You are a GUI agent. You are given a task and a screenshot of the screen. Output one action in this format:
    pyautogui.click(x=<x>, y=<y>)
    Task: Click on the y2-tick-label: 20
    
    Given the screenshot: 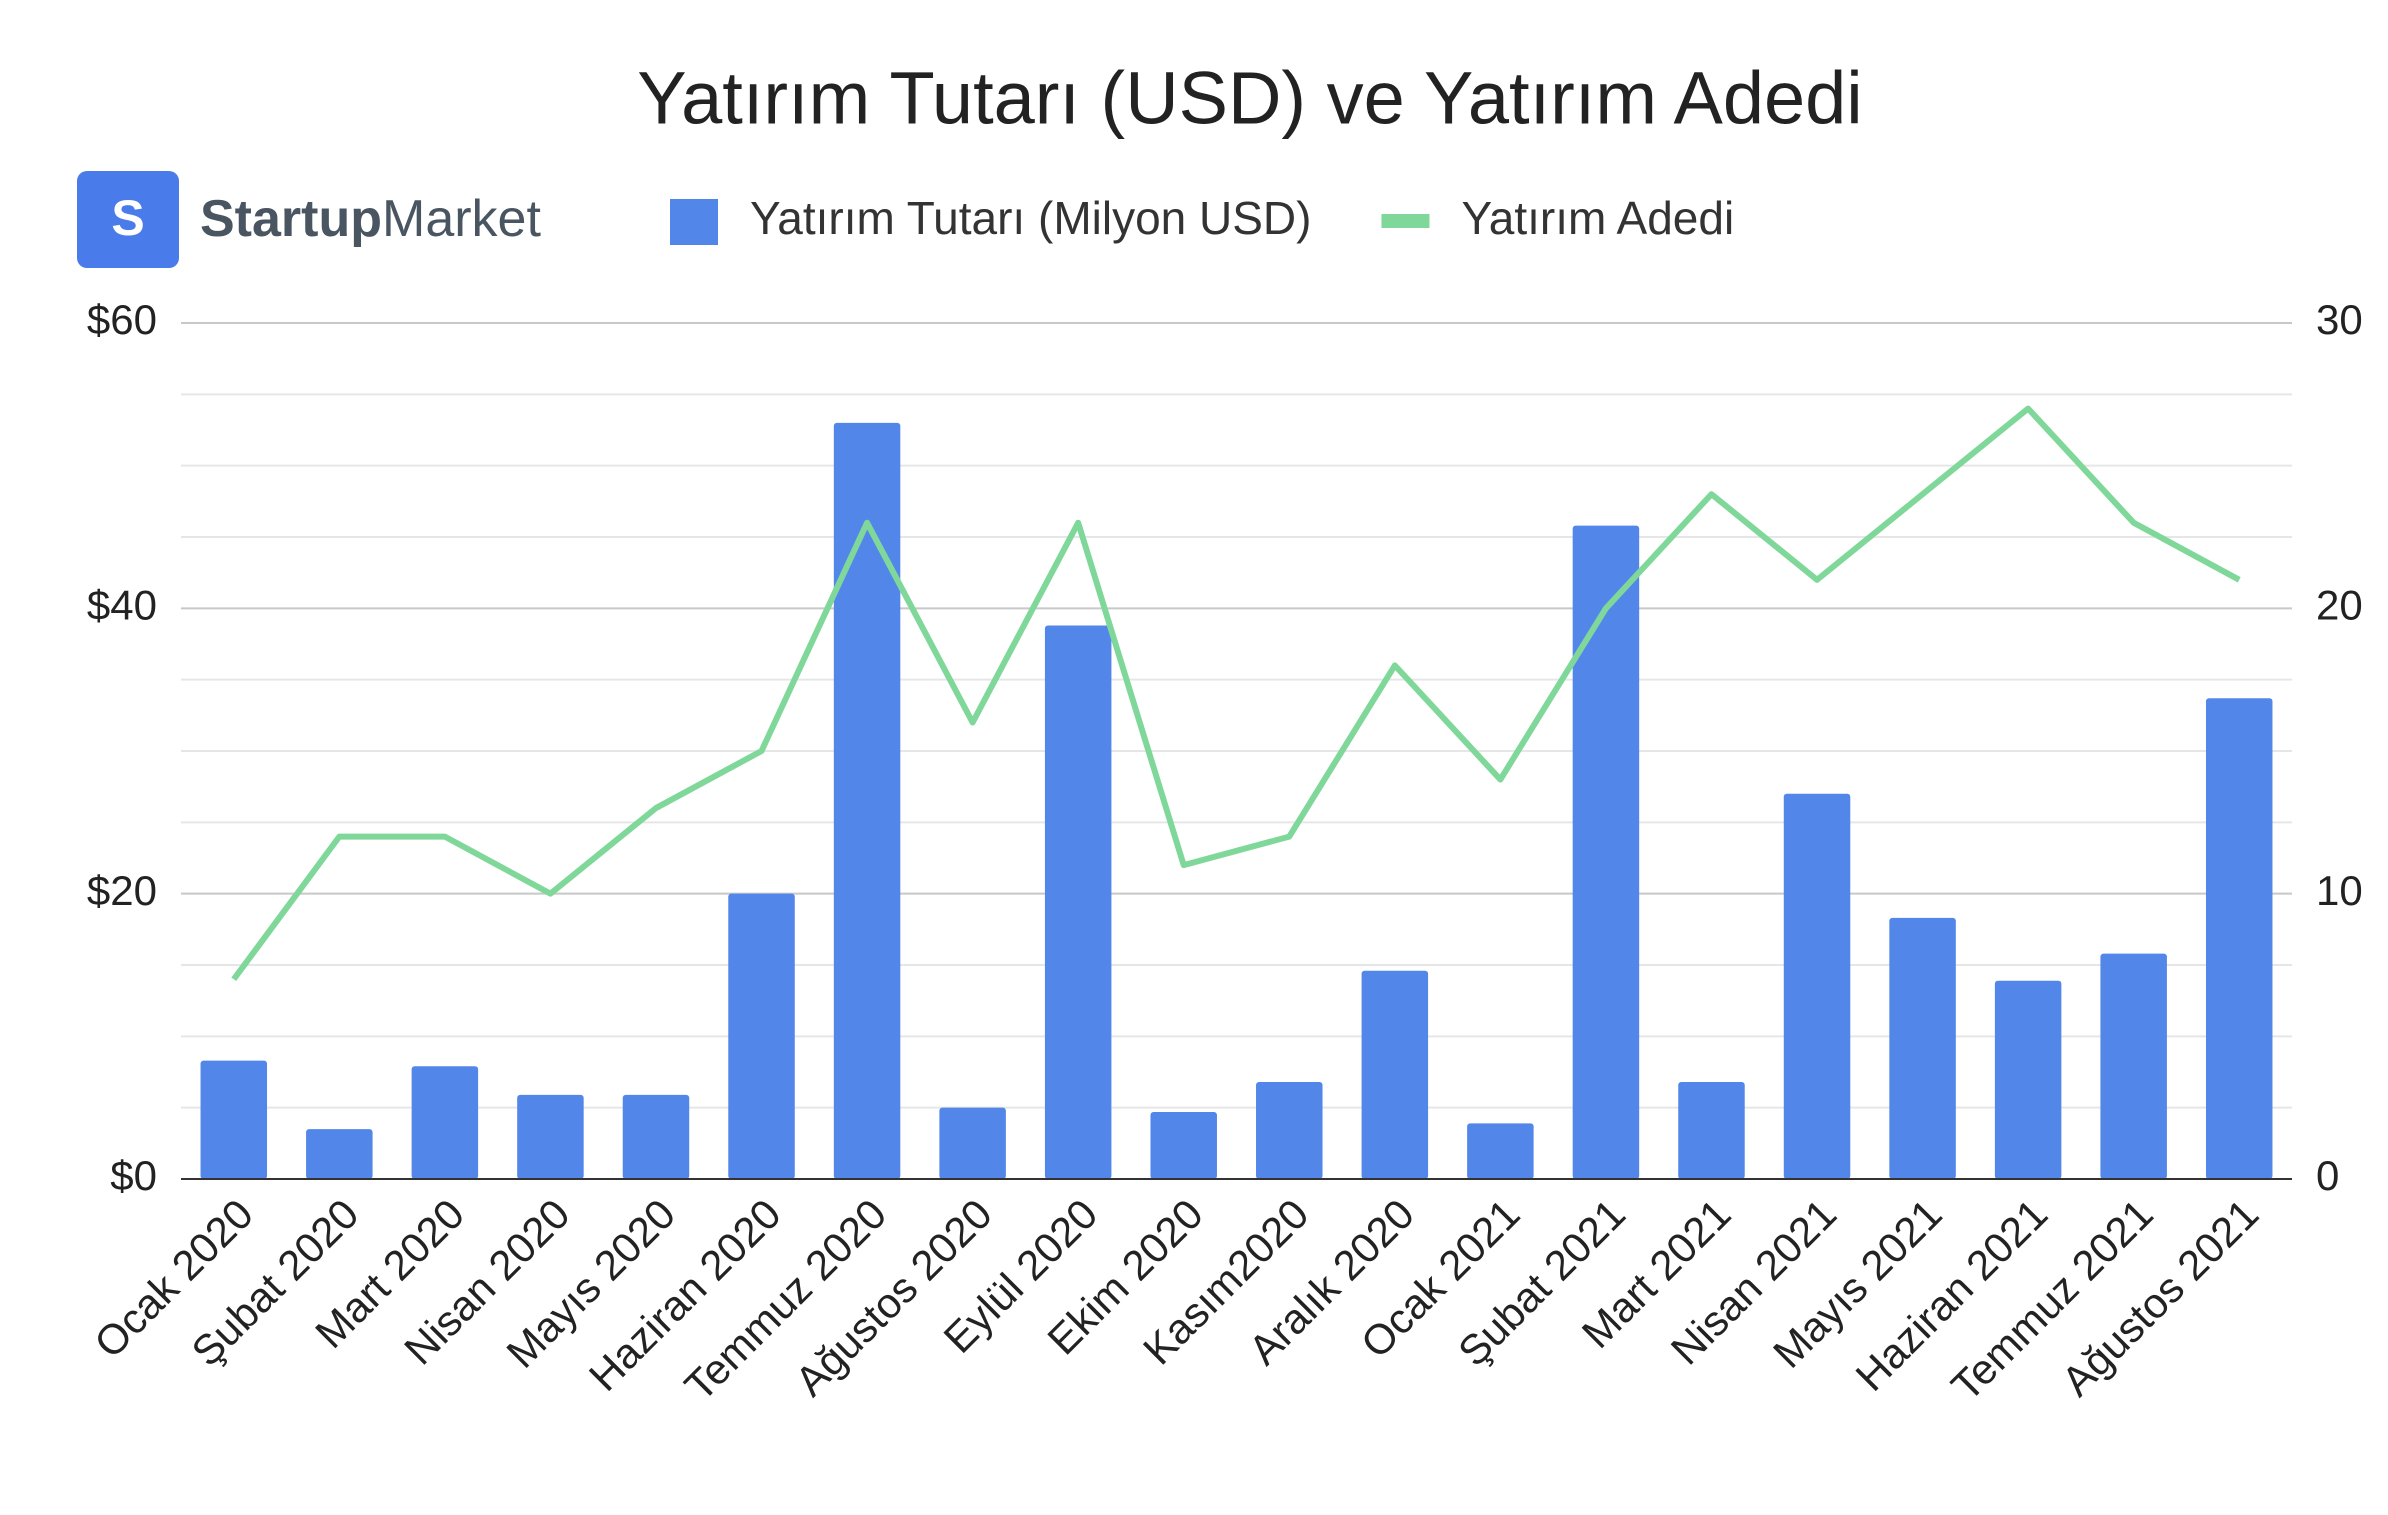 What is the action you would take?
    pyautogui.click(x=2339, y=604)
    